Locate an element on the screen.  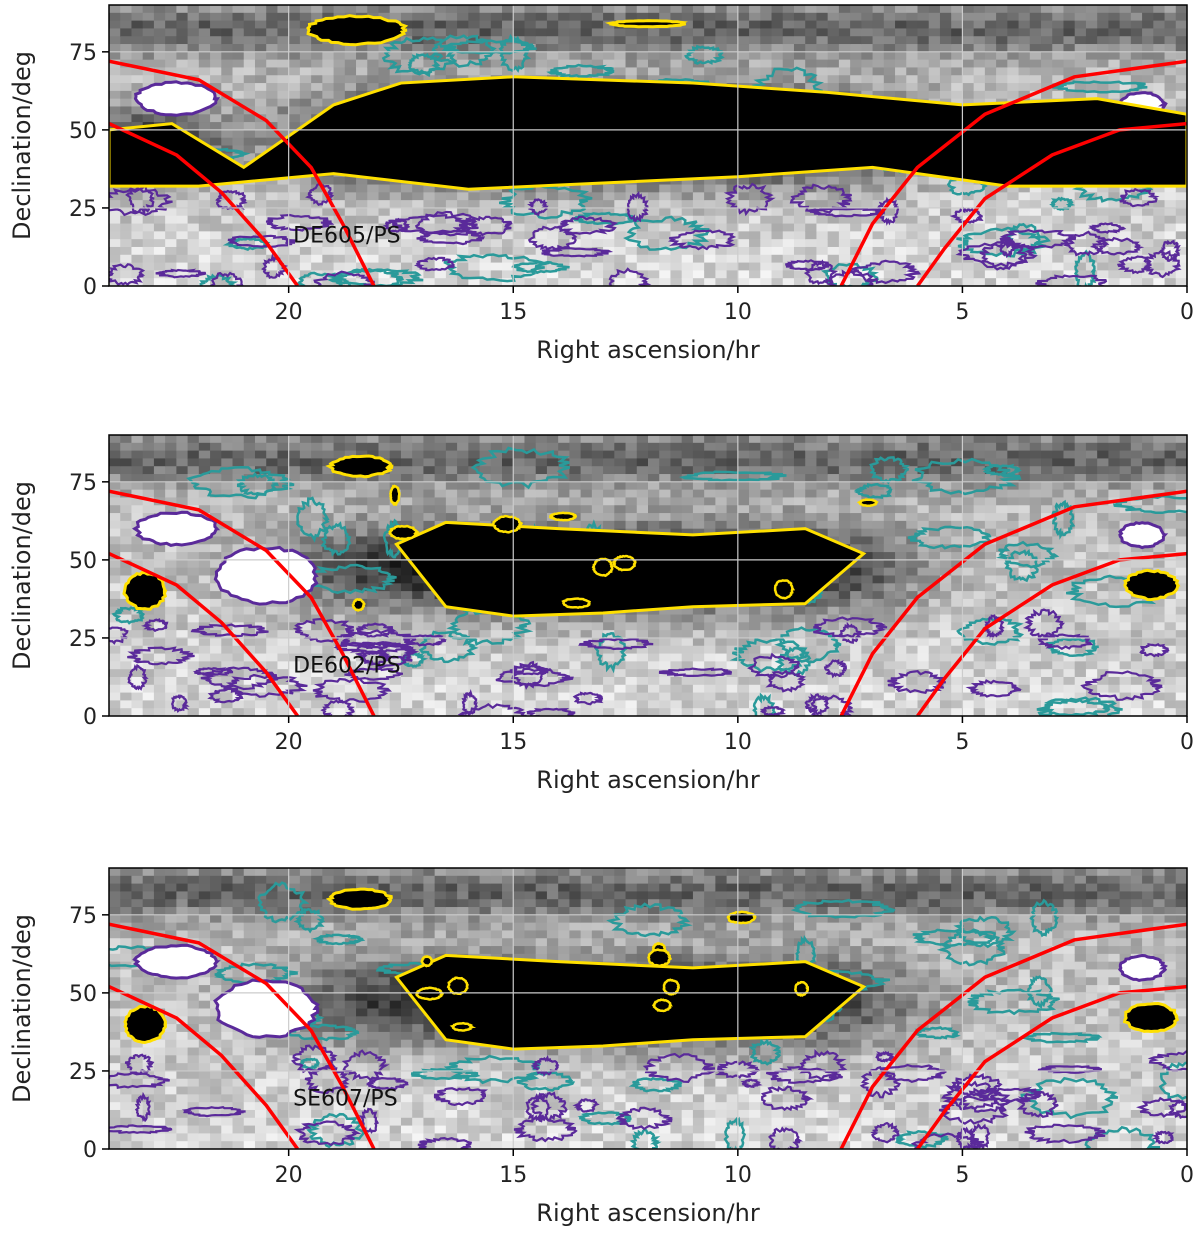
y-tick-label: 25 is located at coordinates (83, 209).